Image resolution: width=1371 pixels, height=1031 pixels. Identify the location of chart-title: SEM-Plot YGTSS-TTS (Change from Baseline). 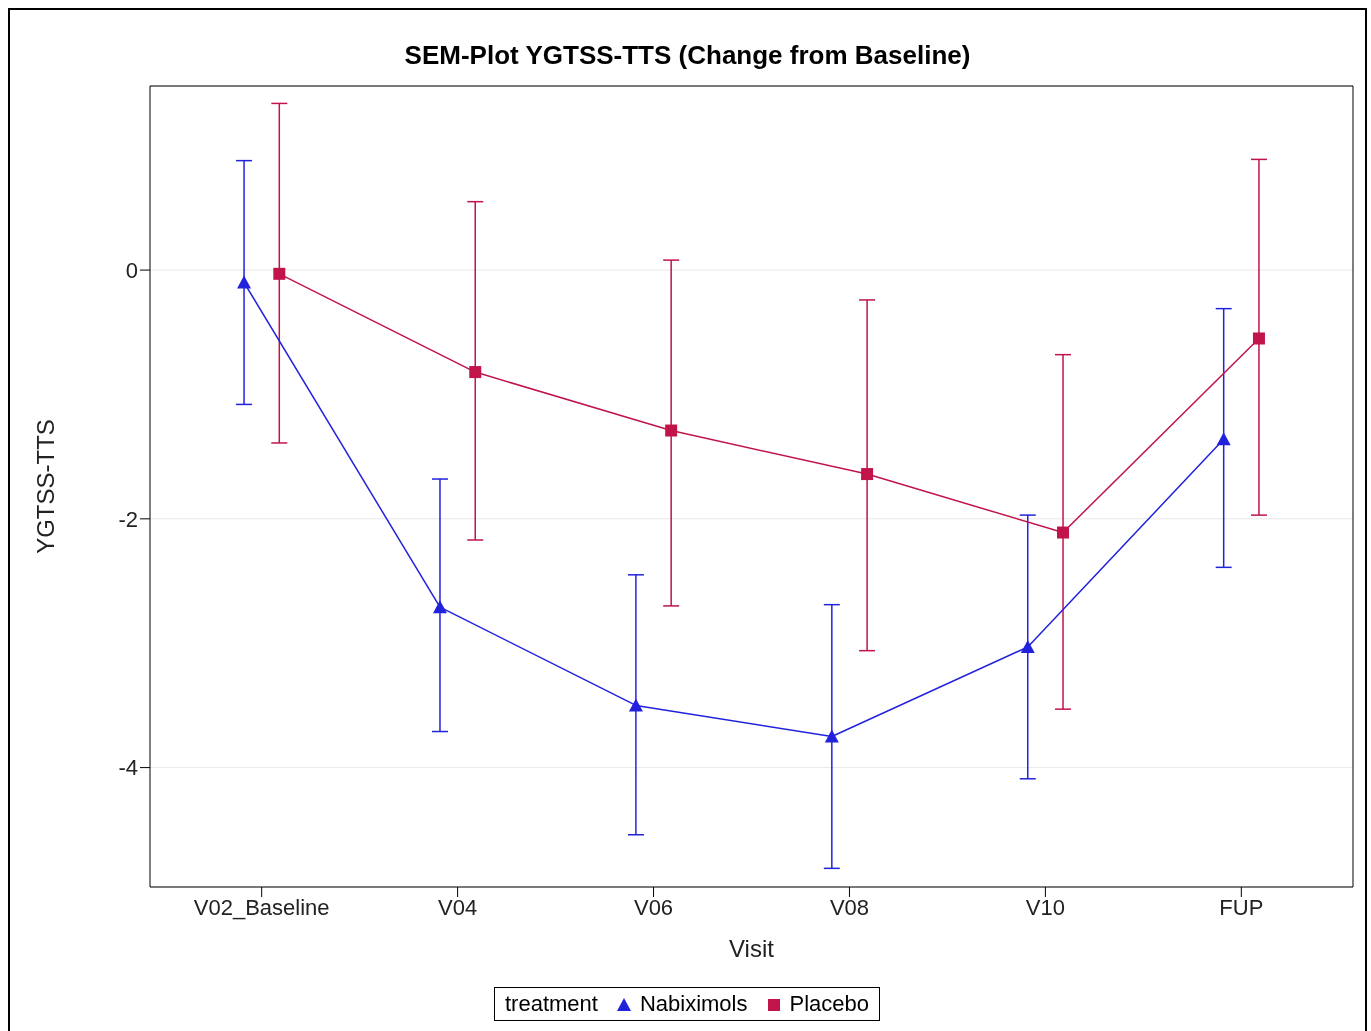
(687, 55).